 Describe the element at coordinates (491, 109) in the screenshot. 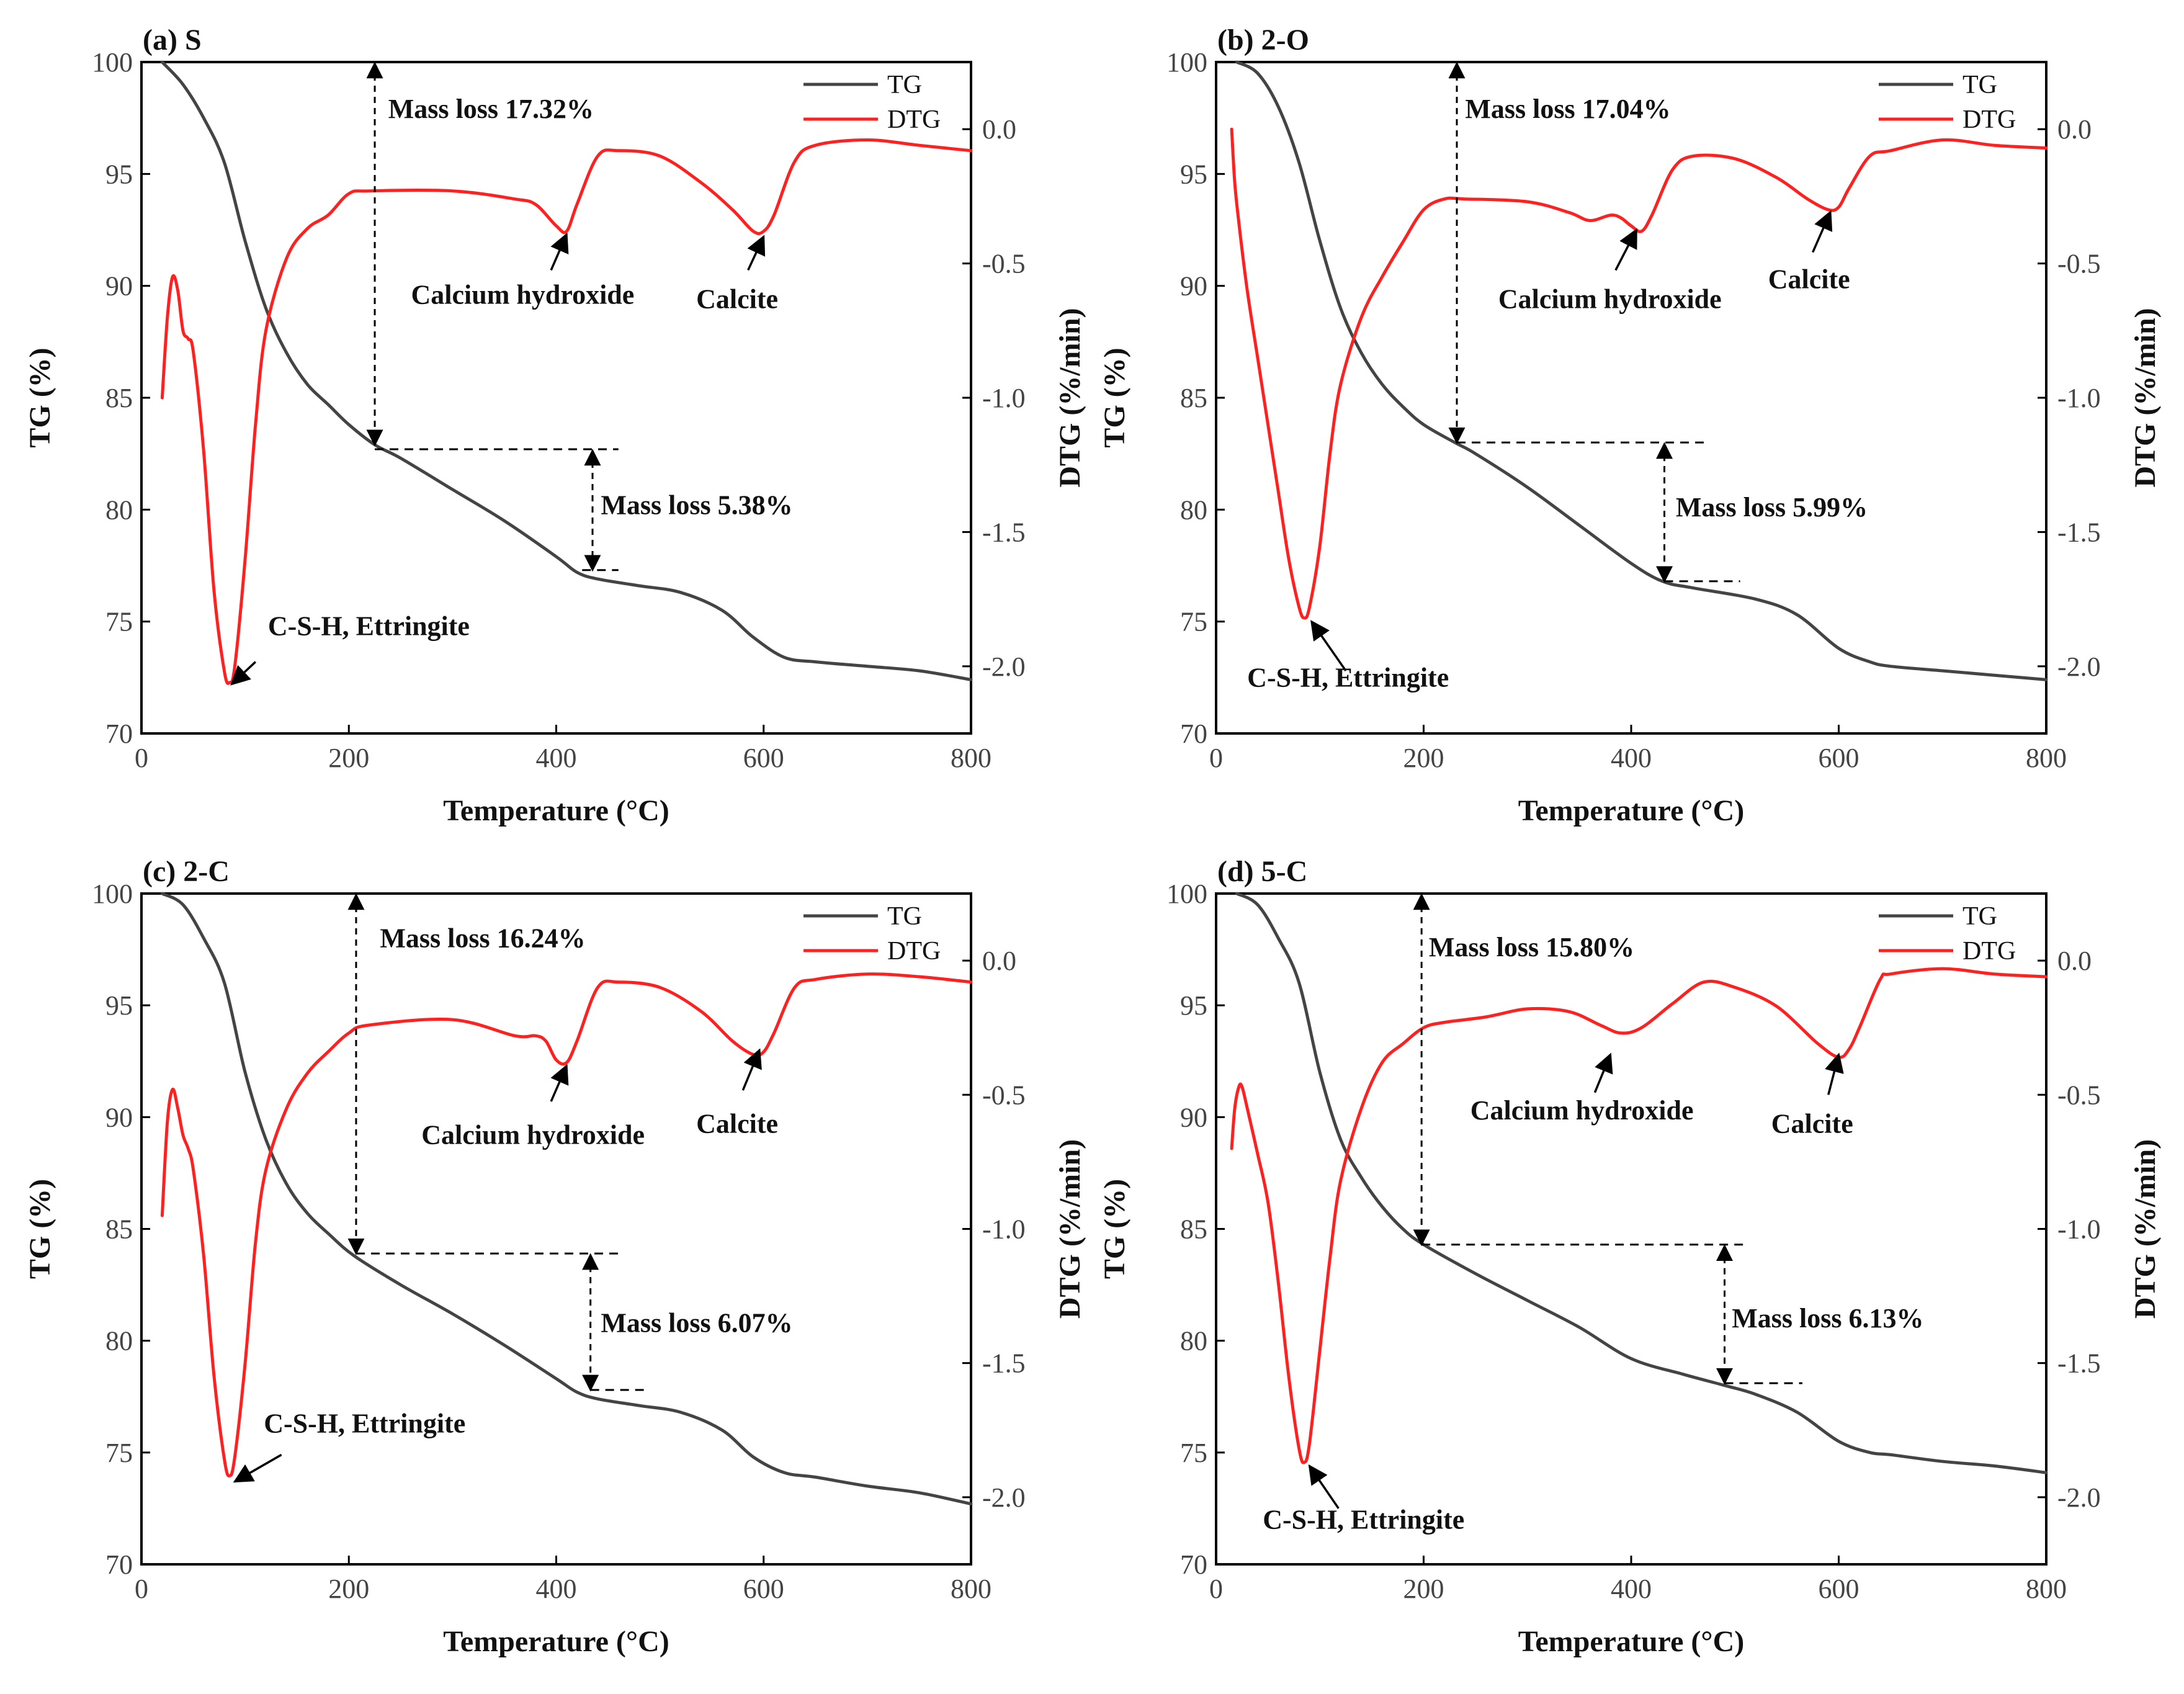

I see `mass-loss-label: Mass loss 17.32%` at that location.